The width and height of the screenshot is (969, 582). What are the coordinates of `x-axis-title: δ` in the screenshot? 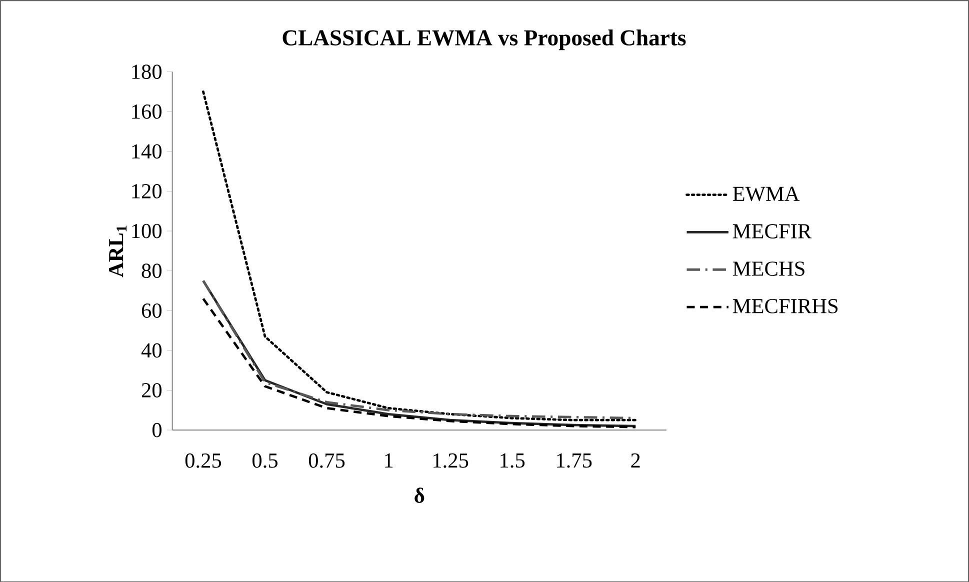 It's located at (419, 495).